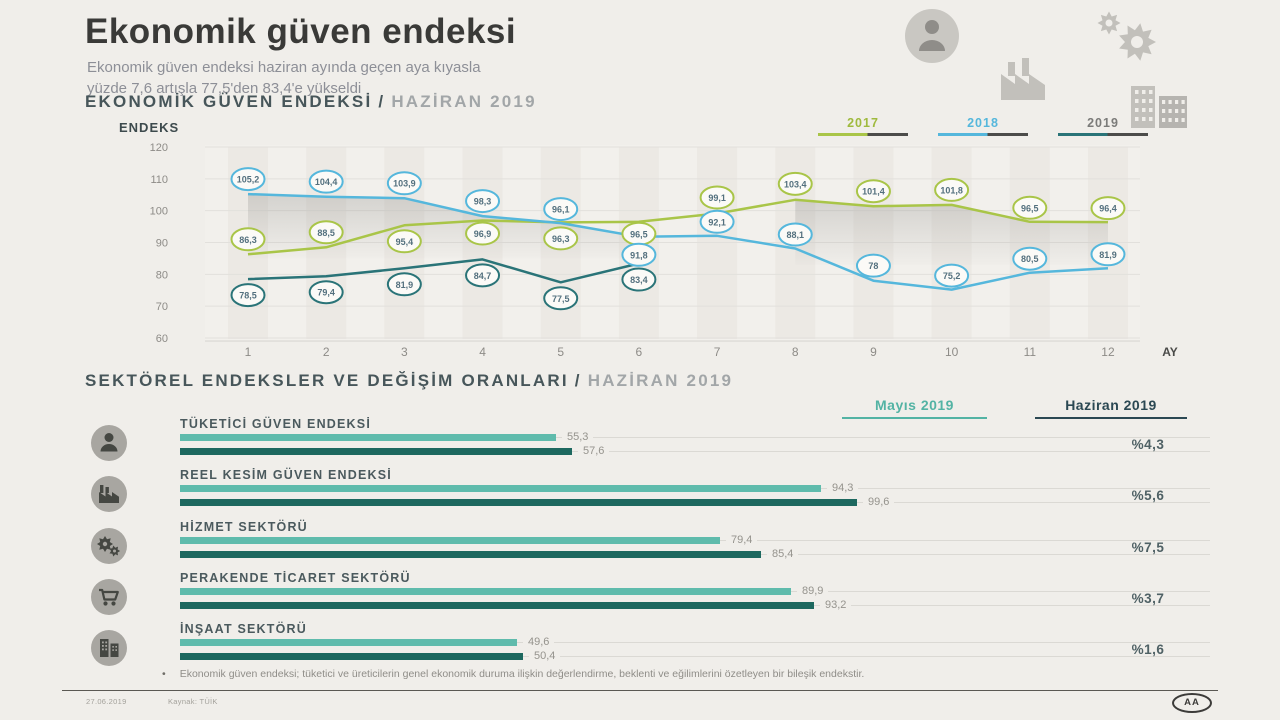 This screenshot has width=1280, height=720. I want to click on decorative-icons, so click(1046, 68).